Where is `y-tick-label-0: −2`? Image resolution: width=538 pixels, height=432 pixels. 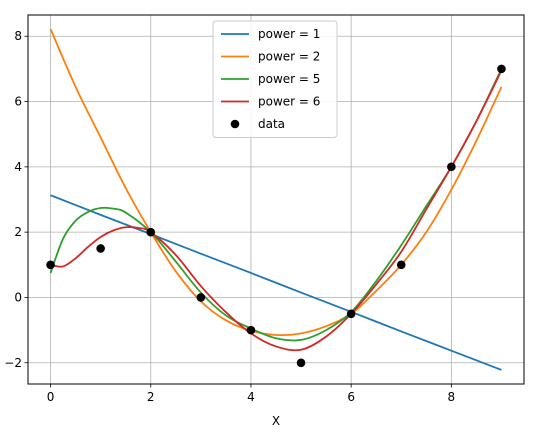
y-tick-label-0: −2 is located at coordinates (13, 363).